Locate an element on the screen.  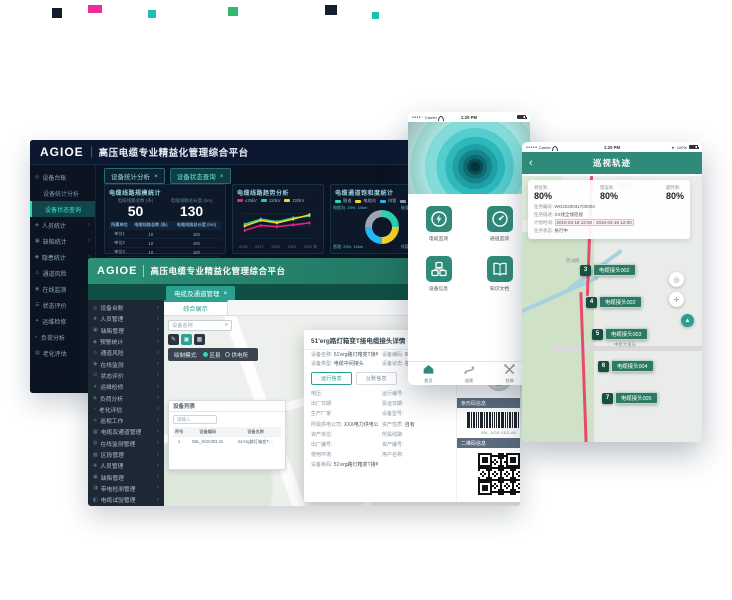
legend-item: 排管 is located at coordinates (387, 201).